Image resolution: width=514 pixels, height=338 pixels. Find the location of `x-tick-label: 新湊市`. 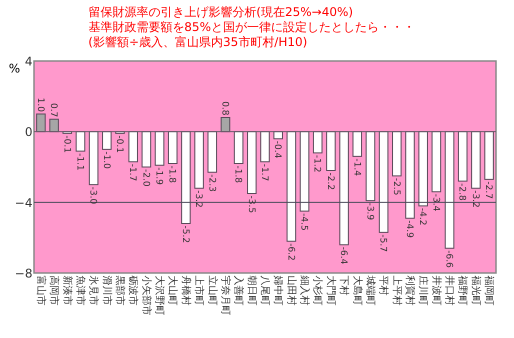

x-tick-label: 新湊市 is located at coordinates (67, 291).